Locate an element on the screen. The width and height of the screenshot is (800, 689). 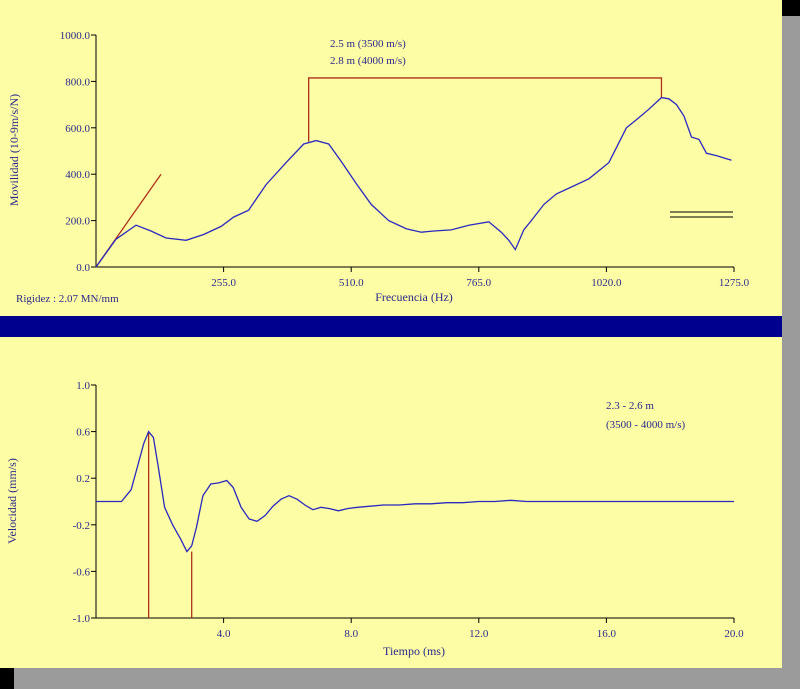
velocity-y-ticks: 1.0 0.6 0.2 -0.2 -0.6 -1.0 is located at coordinates (84, 502).